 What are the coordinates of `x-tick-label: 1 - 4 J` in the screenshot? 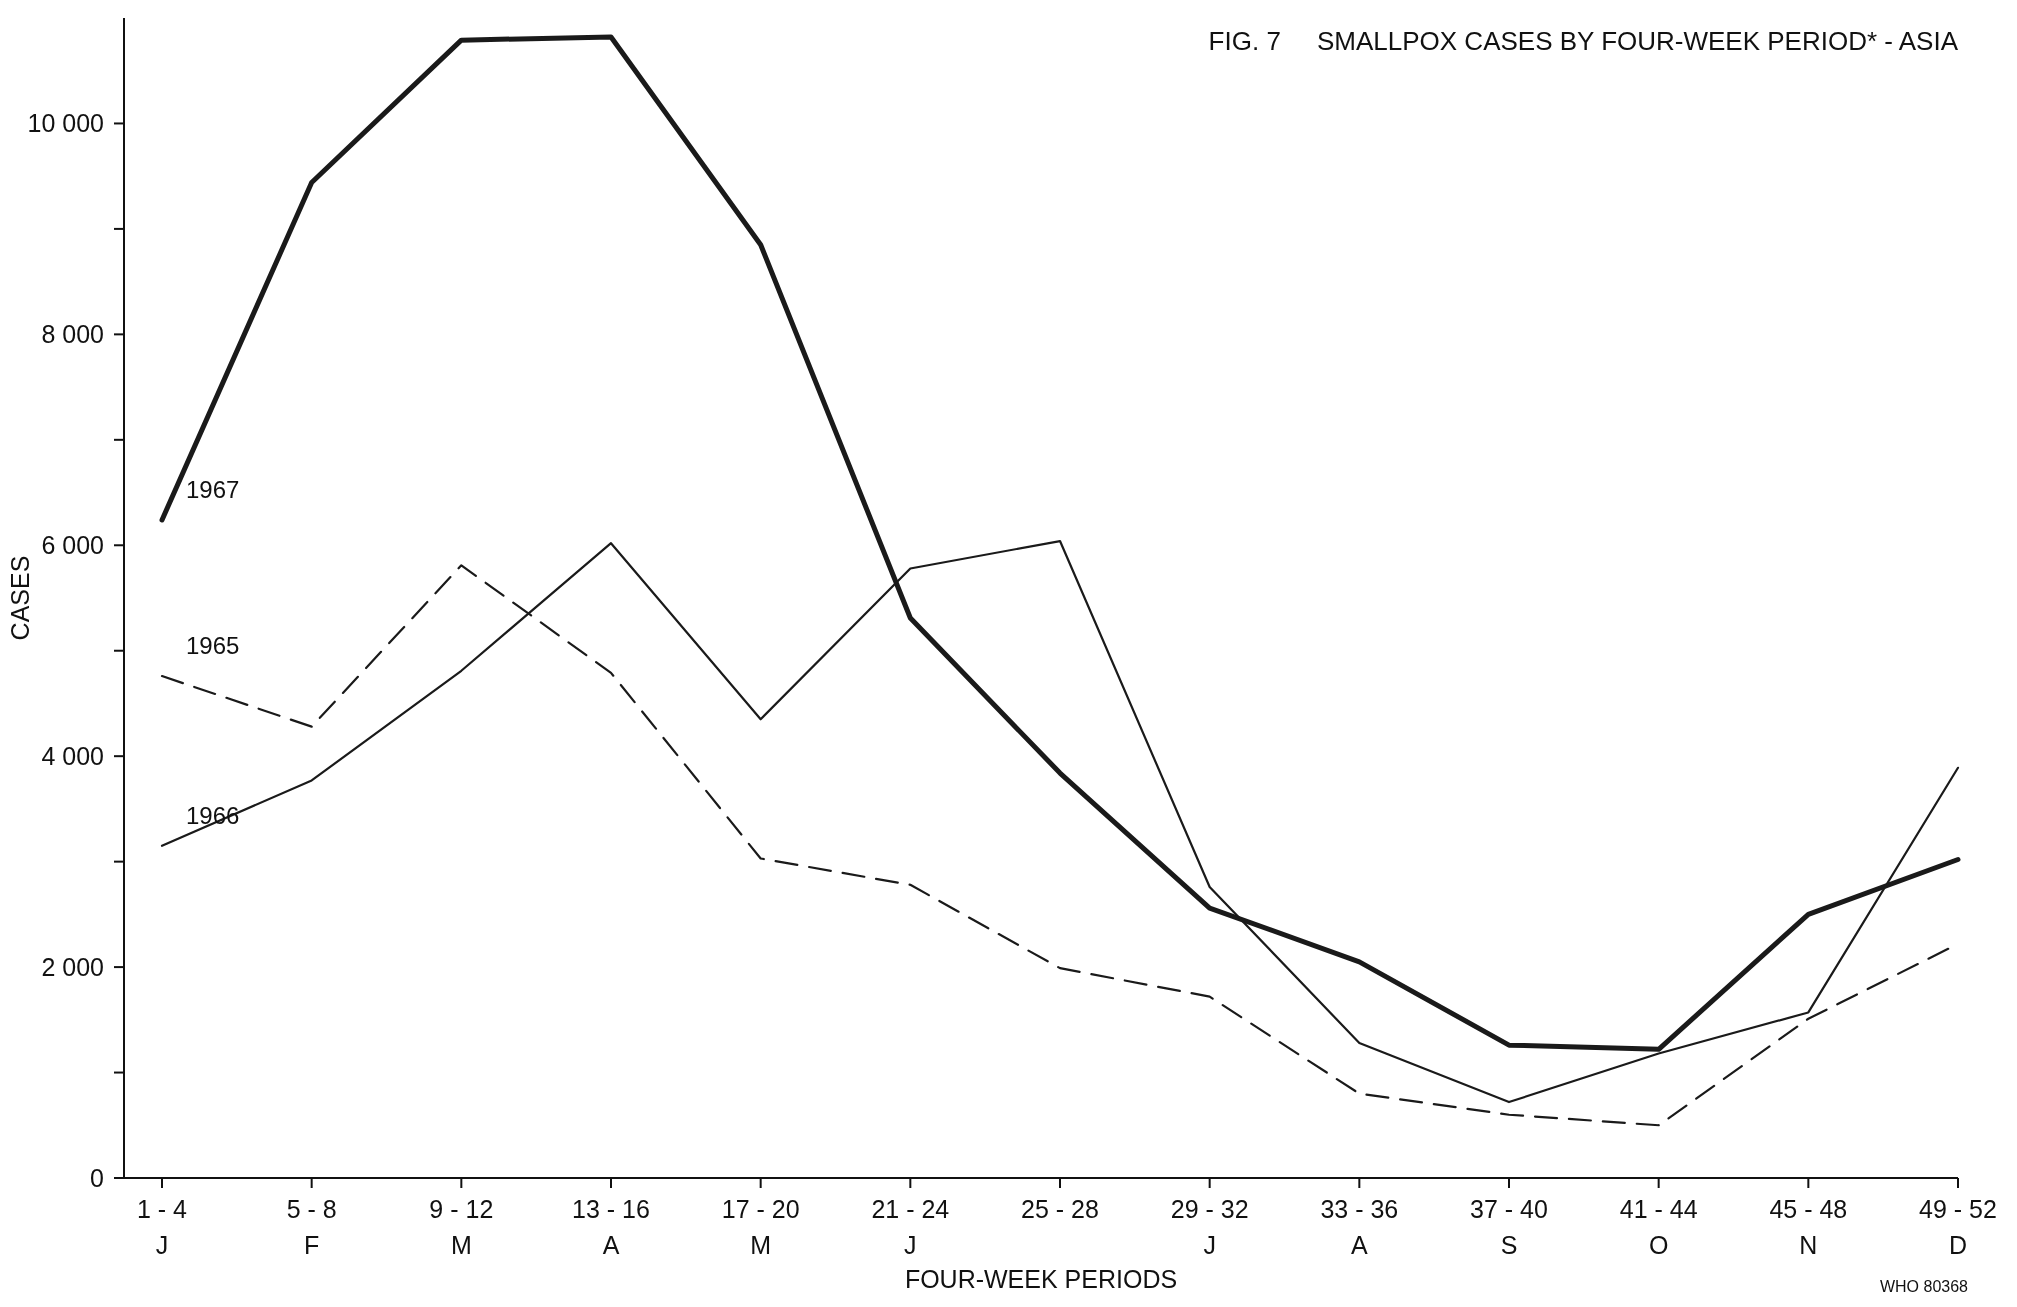 It's located at (162, 1227).